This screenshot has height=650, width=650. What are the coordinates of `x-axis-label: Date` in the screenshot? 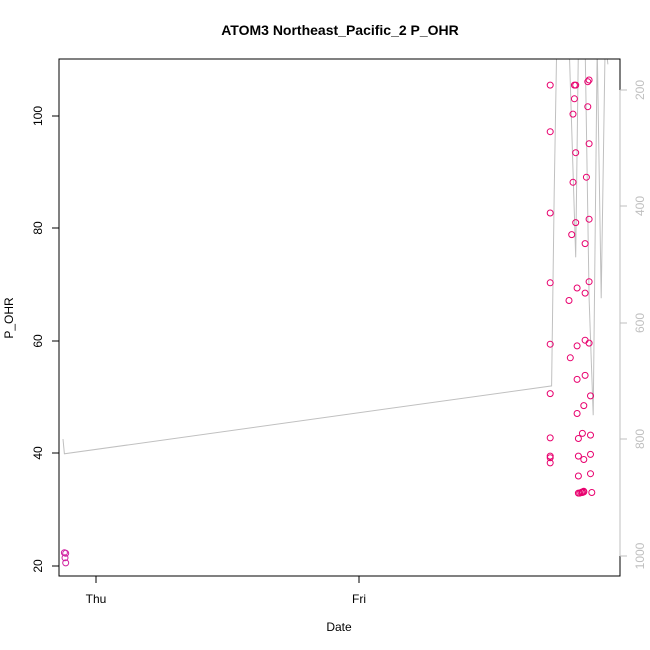 It's located at (339, 627).